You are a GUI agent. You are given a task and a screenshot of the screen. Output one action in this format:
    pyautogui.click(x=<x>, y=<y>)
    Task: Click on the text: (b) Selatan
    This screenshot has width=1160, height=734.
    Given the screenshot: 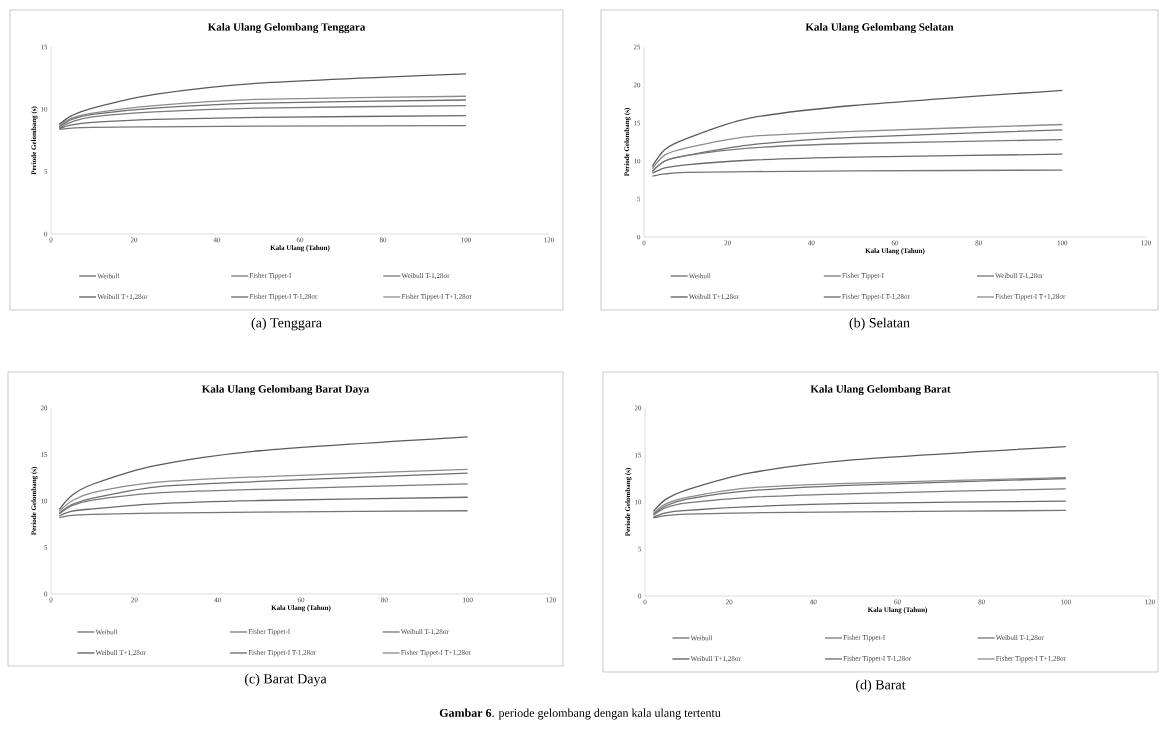 What is the action you would take?
    pyautogui.click(x=879, y=324)
    